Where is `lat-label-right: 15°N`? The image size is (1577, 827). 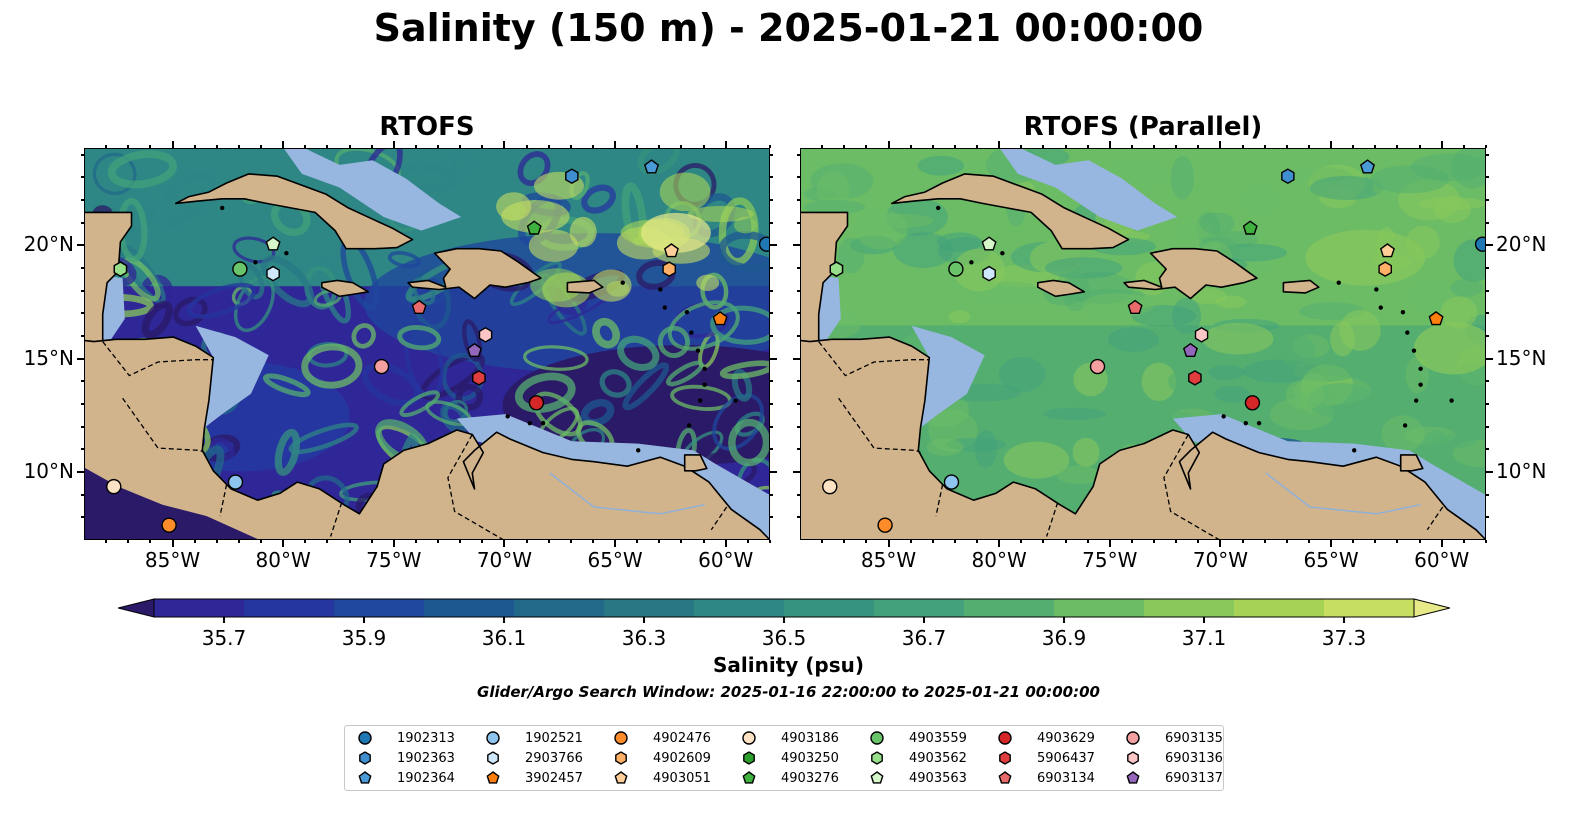 lat-label-right: 15°N is located at coordinates (1521, 357).